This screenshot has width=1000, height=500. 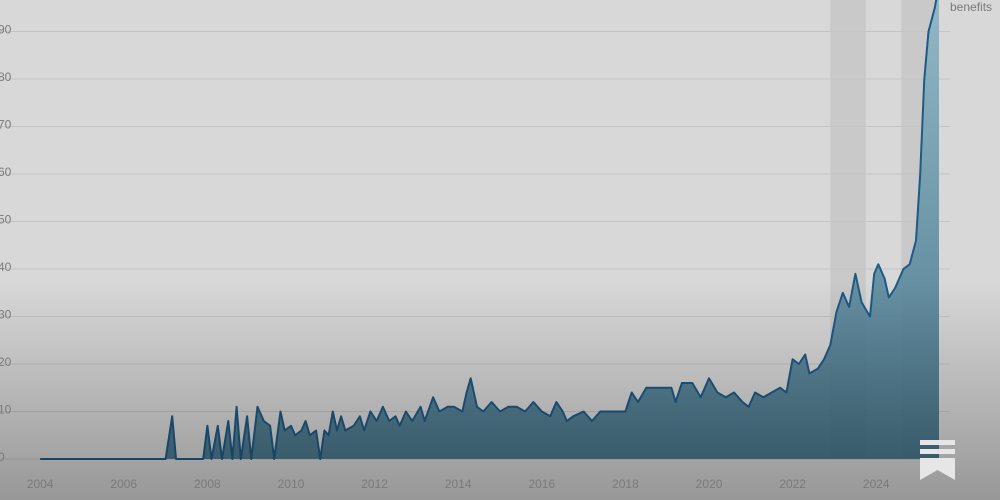 I want to click on x-tick-label: 2006, so click(x=123, y=484).